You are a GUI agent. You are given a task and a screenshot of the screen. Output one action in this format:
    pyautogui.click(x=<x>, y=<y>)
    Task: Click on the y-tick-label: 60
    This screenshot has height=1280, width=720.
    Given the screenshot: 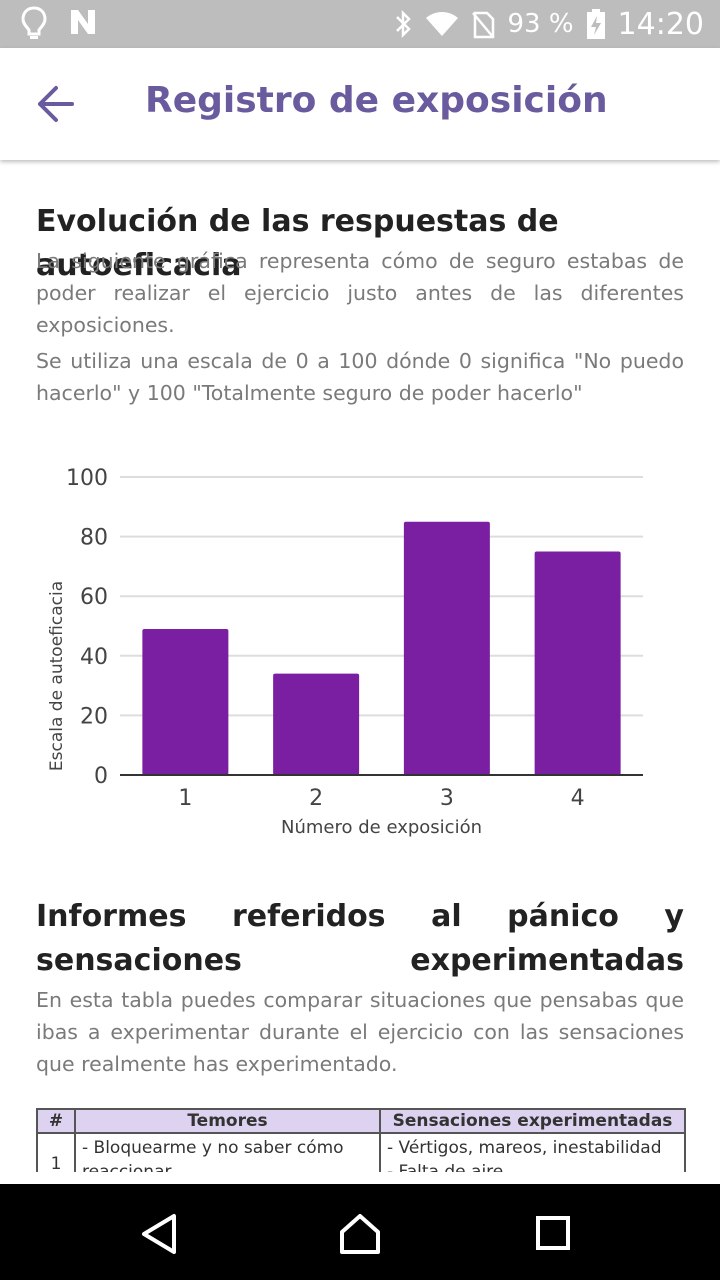 What is the action you would take?
    pyautogui.click(x=94, y=597)
    